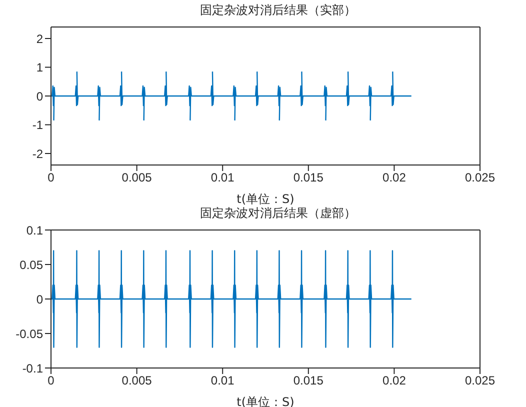  Describe the element at coordinates (30, 333) in the screenshot. I see `y-tick-label: -0.05` at that location.